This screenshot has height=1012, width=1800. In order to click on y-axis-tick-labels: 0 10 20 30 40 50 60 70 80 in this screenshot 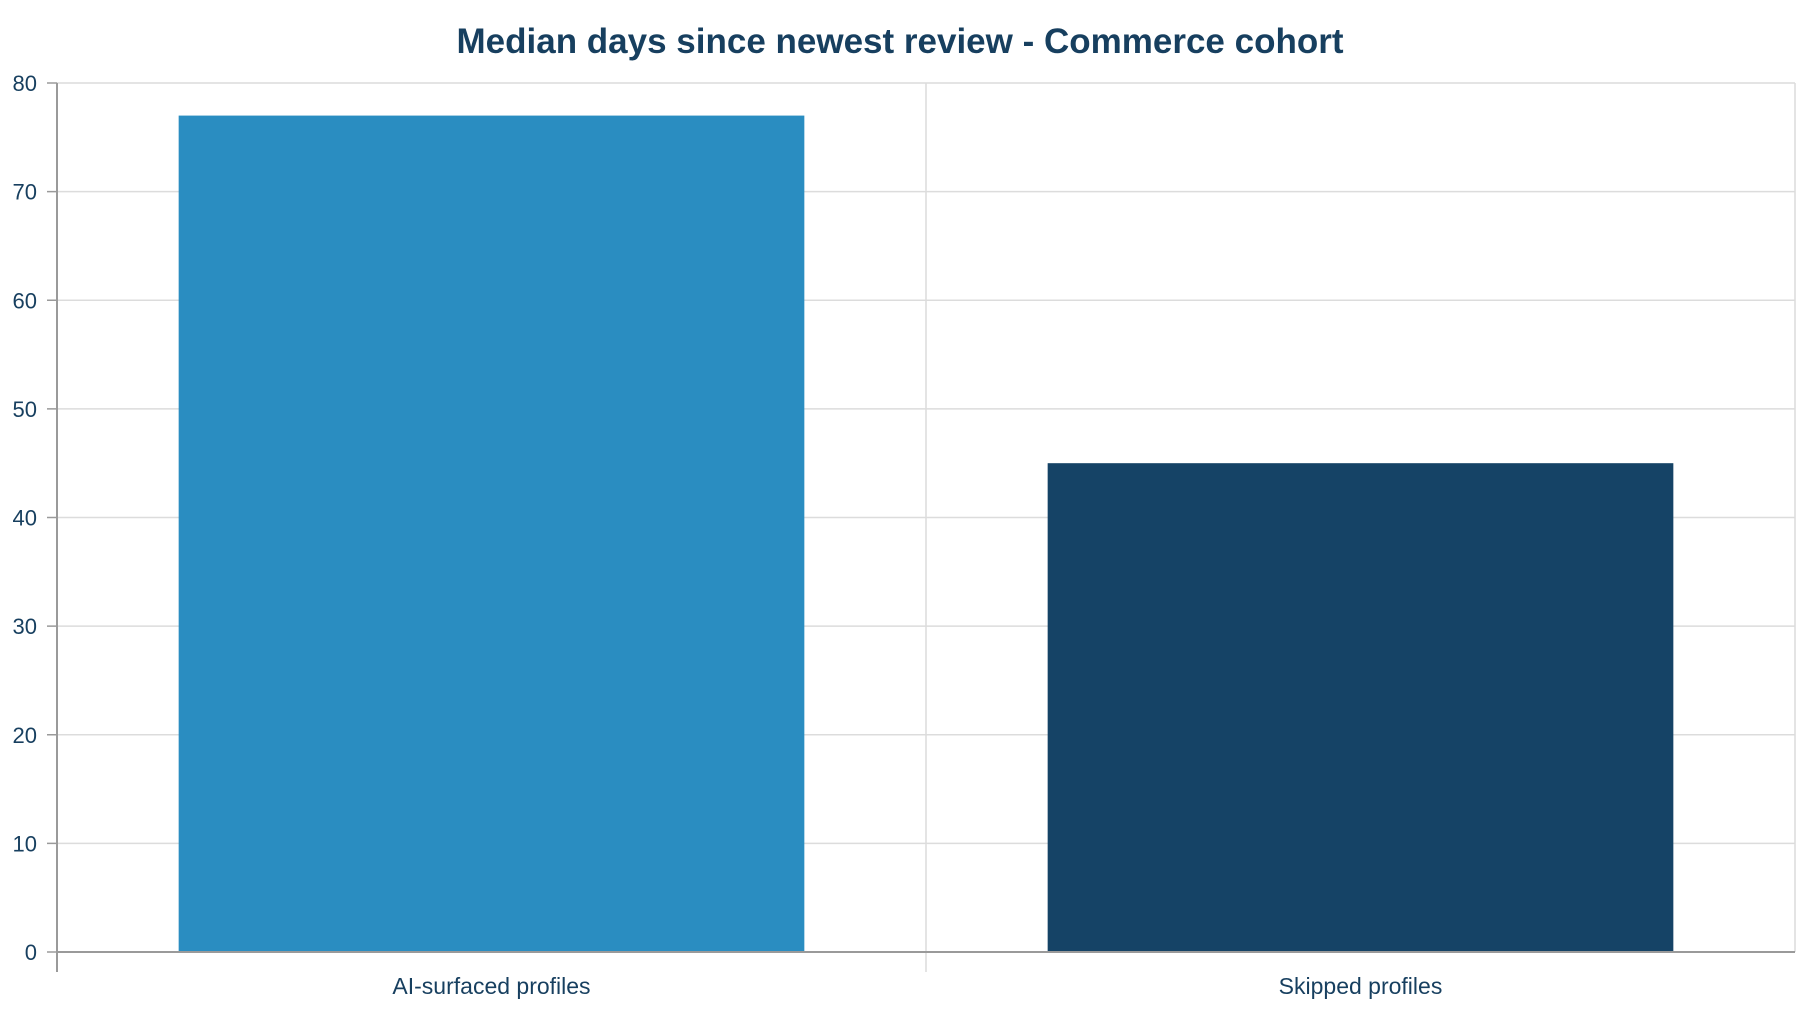, I will do `click(25, 518)`.